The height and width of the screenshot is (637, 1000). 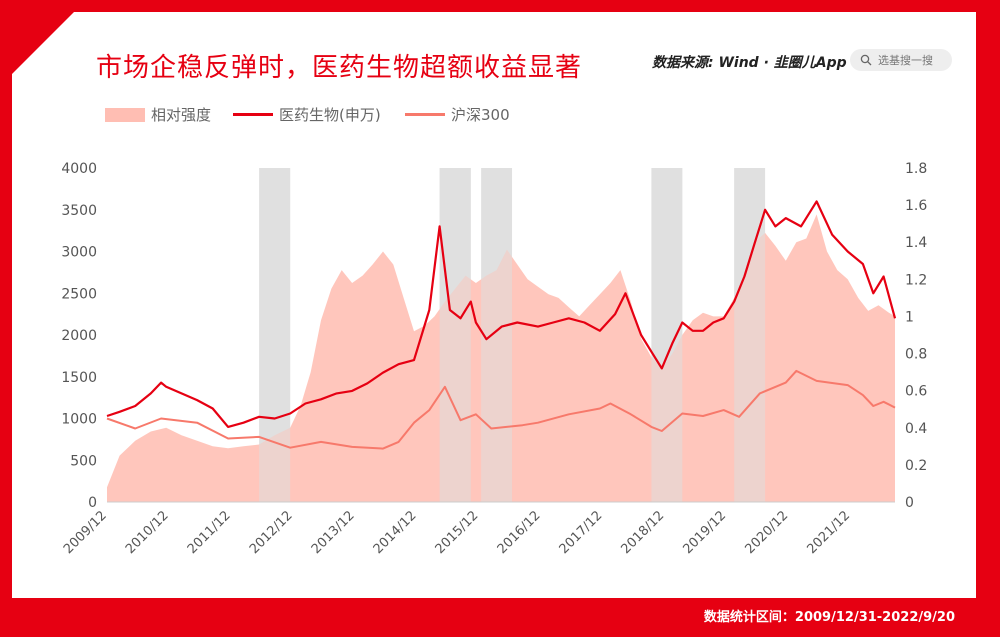 I want to click on y-left-tick-label: 2500, so click(x=79, y=294).